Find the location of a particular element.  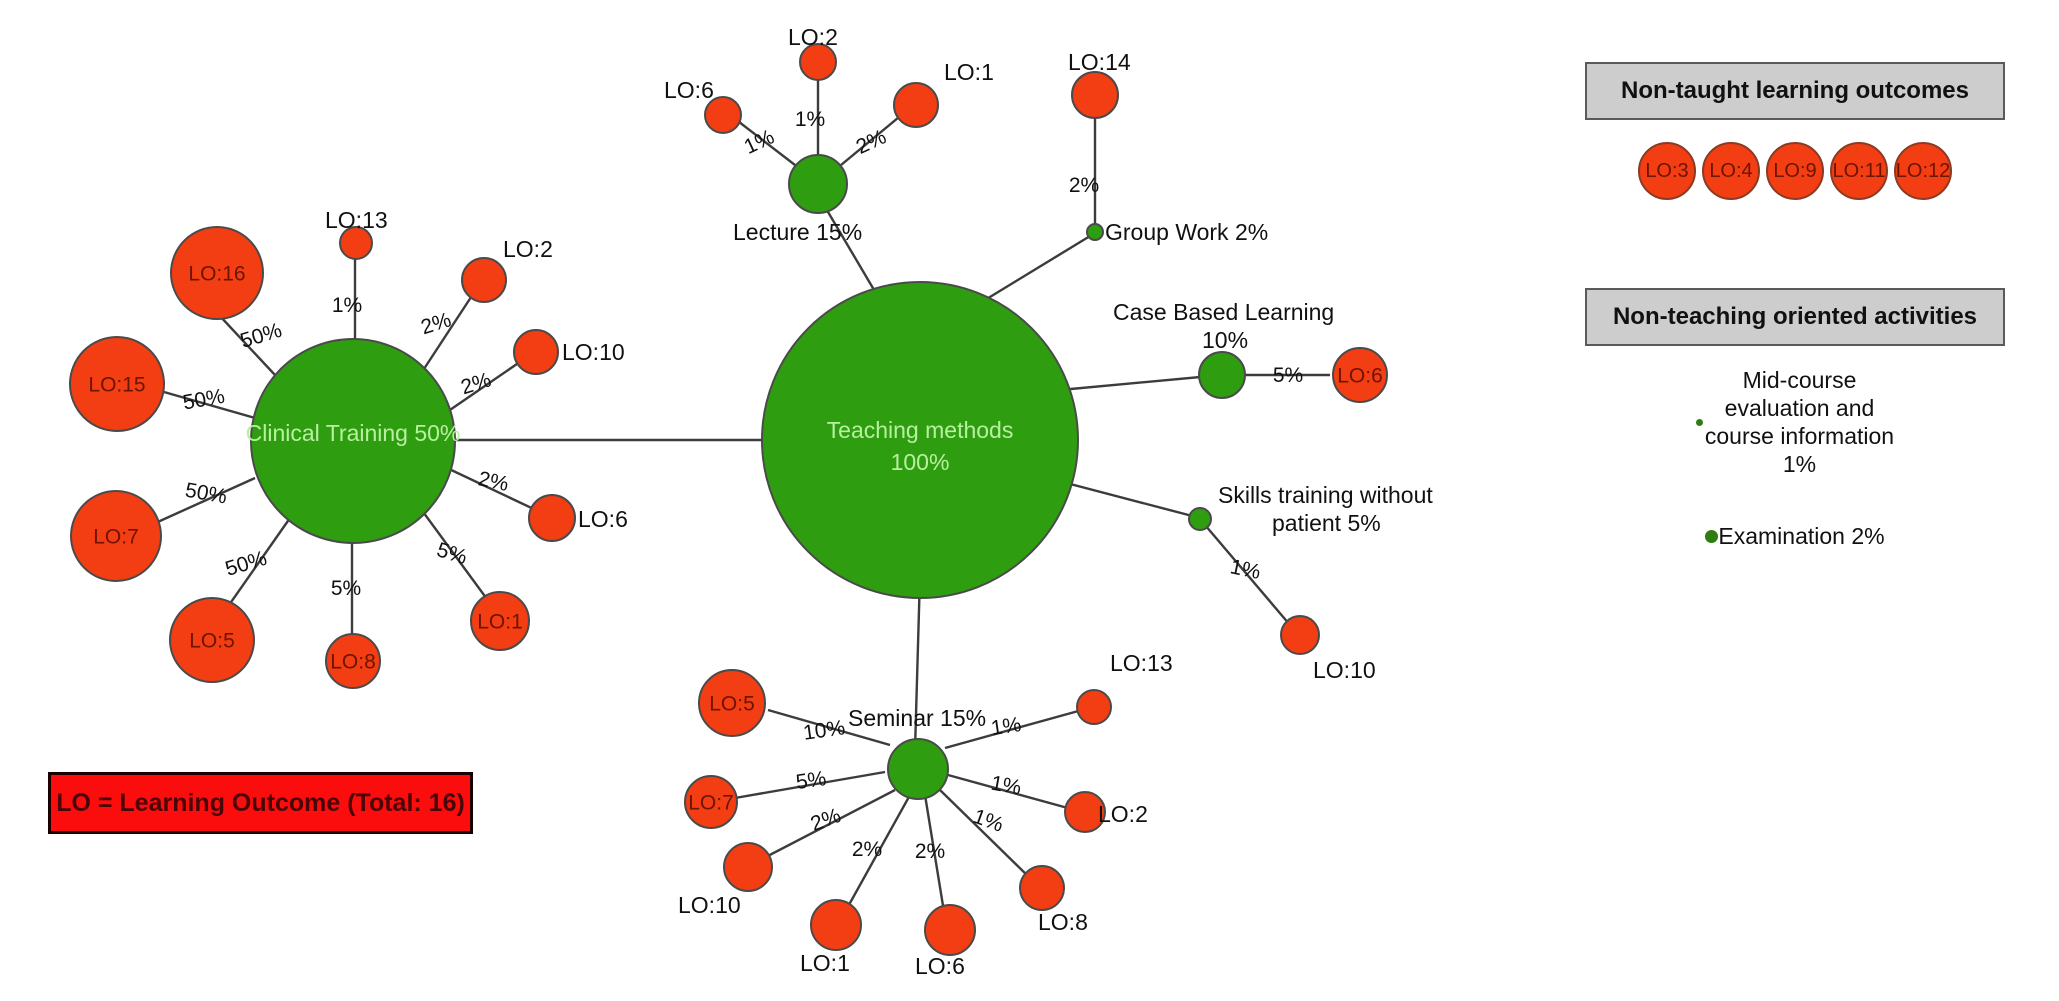

activity-mid-course-line1: Mid-course is located at coordinates (1799, 380).